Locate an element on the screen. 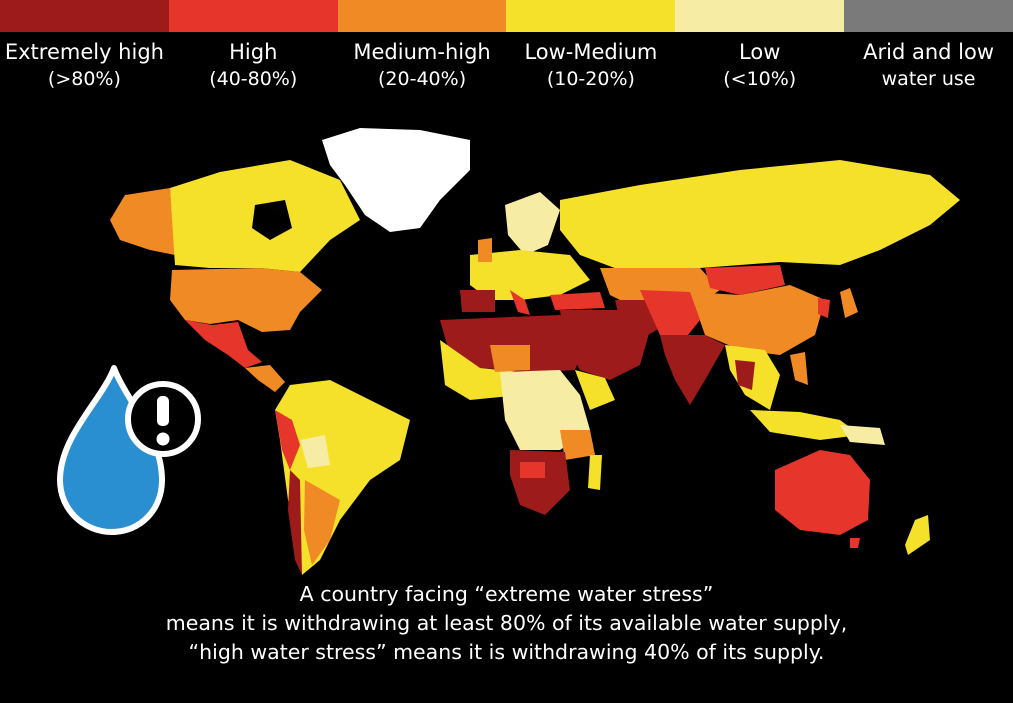 The width and height of the screenshot is (1013, 703). water-drop-icon is located at coordinates (129, 450).